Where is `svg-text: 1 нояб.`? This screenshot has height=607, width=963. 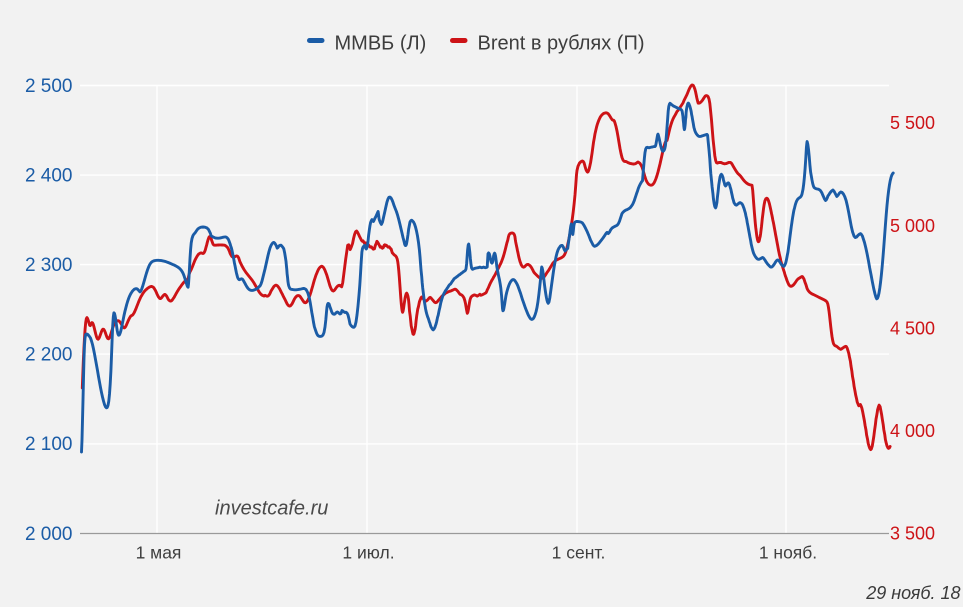
svg-text: 1 нояб. is located at coordinates (788, 553).